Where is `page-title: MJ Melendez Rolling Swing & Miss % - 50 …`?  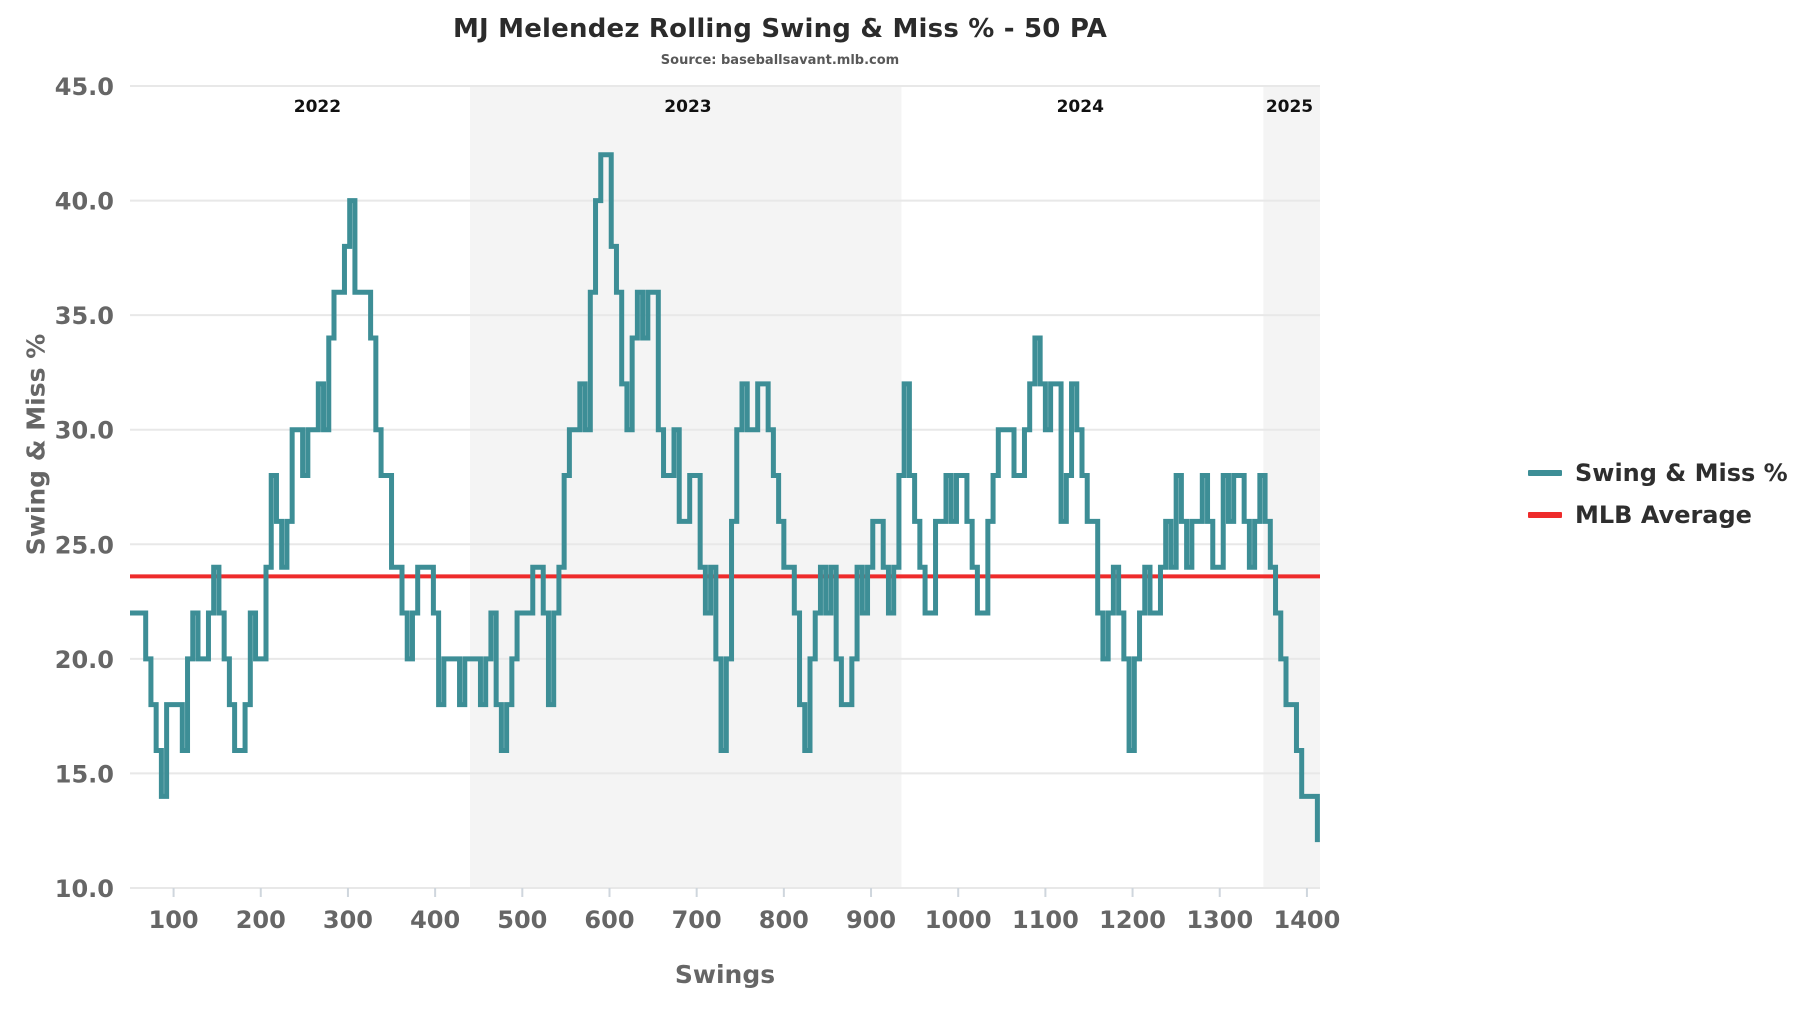
page-title: MJ Melendez Rolling Swing & Miss % - 50 … is located at coordinates (780, 29).